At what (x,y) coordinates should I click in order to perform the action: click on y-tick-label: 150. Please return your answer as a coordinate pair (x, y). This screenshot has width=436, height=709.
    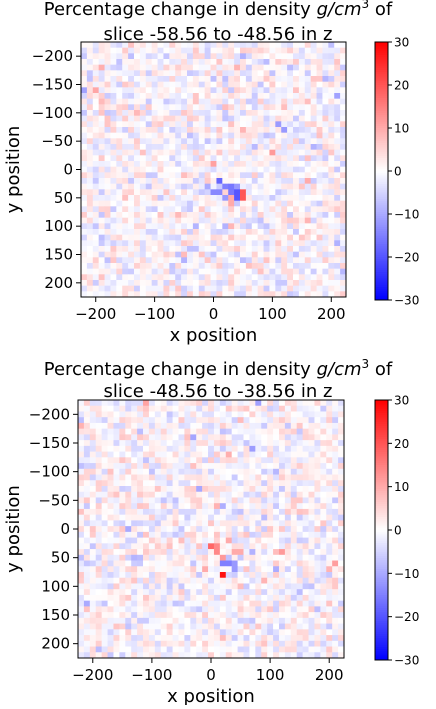
    Looking at the image, I should click on (58, 255).